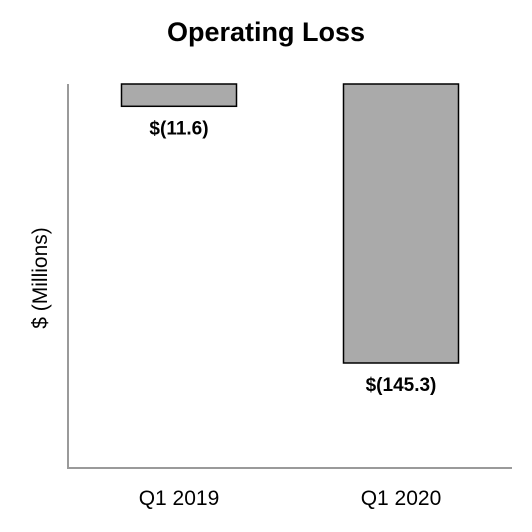  Describe the element at coordinates (266, 32) in the screenshot. I see `chart-title: Operating Loss` at that location.